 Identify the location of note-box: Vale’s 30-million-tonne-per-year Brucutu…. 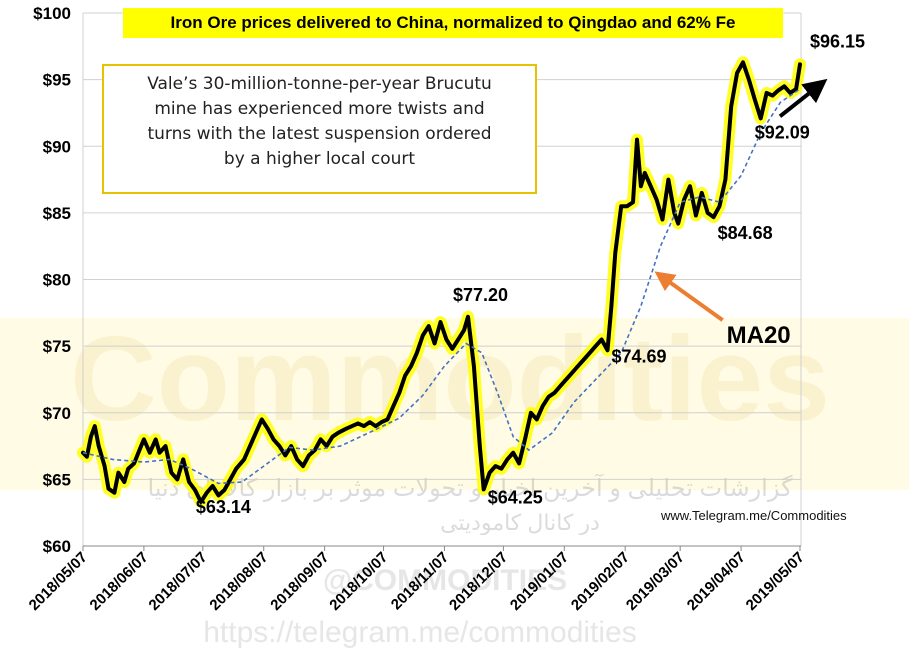
(319, 129).